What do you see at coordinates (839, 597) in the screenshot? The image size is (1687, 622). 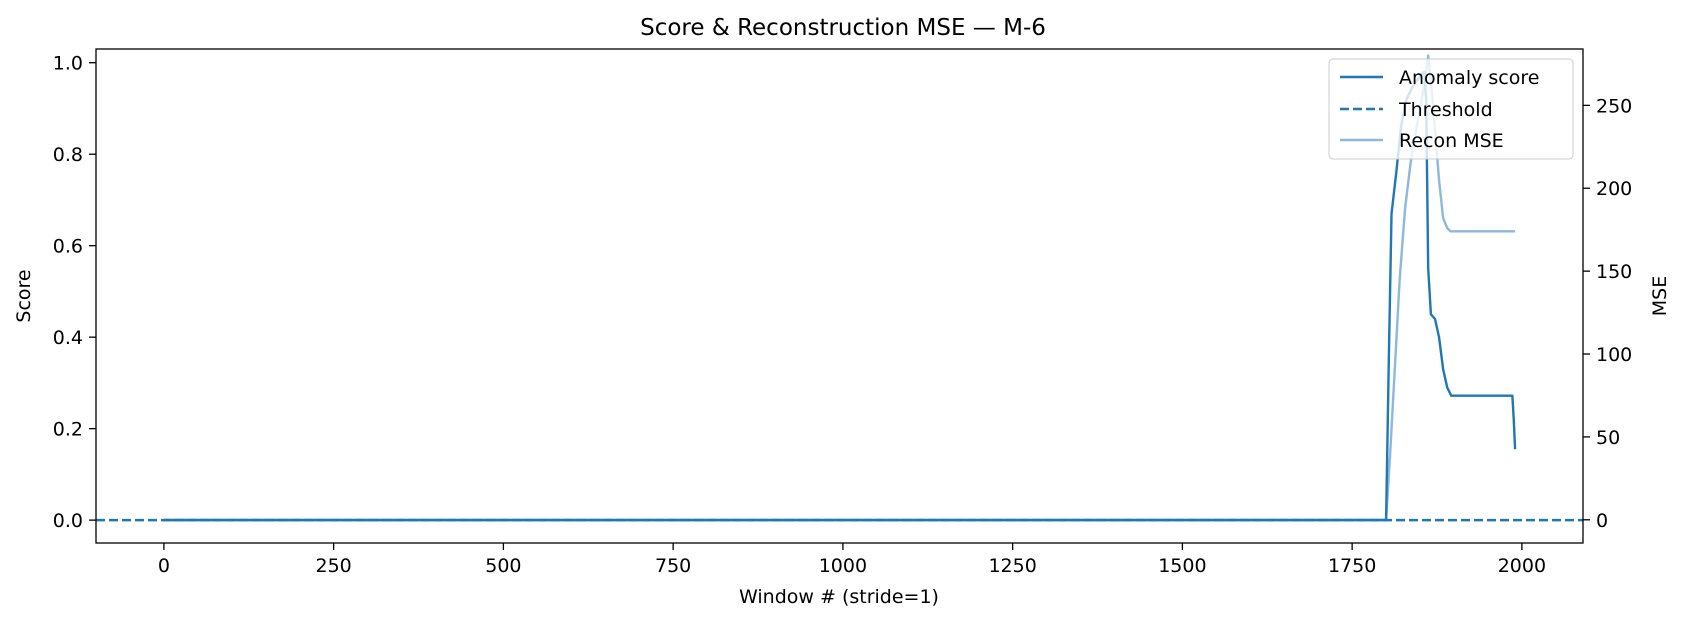 I see `x-axis-title: Window # (stride=1)` at bounding box center [839, 597].